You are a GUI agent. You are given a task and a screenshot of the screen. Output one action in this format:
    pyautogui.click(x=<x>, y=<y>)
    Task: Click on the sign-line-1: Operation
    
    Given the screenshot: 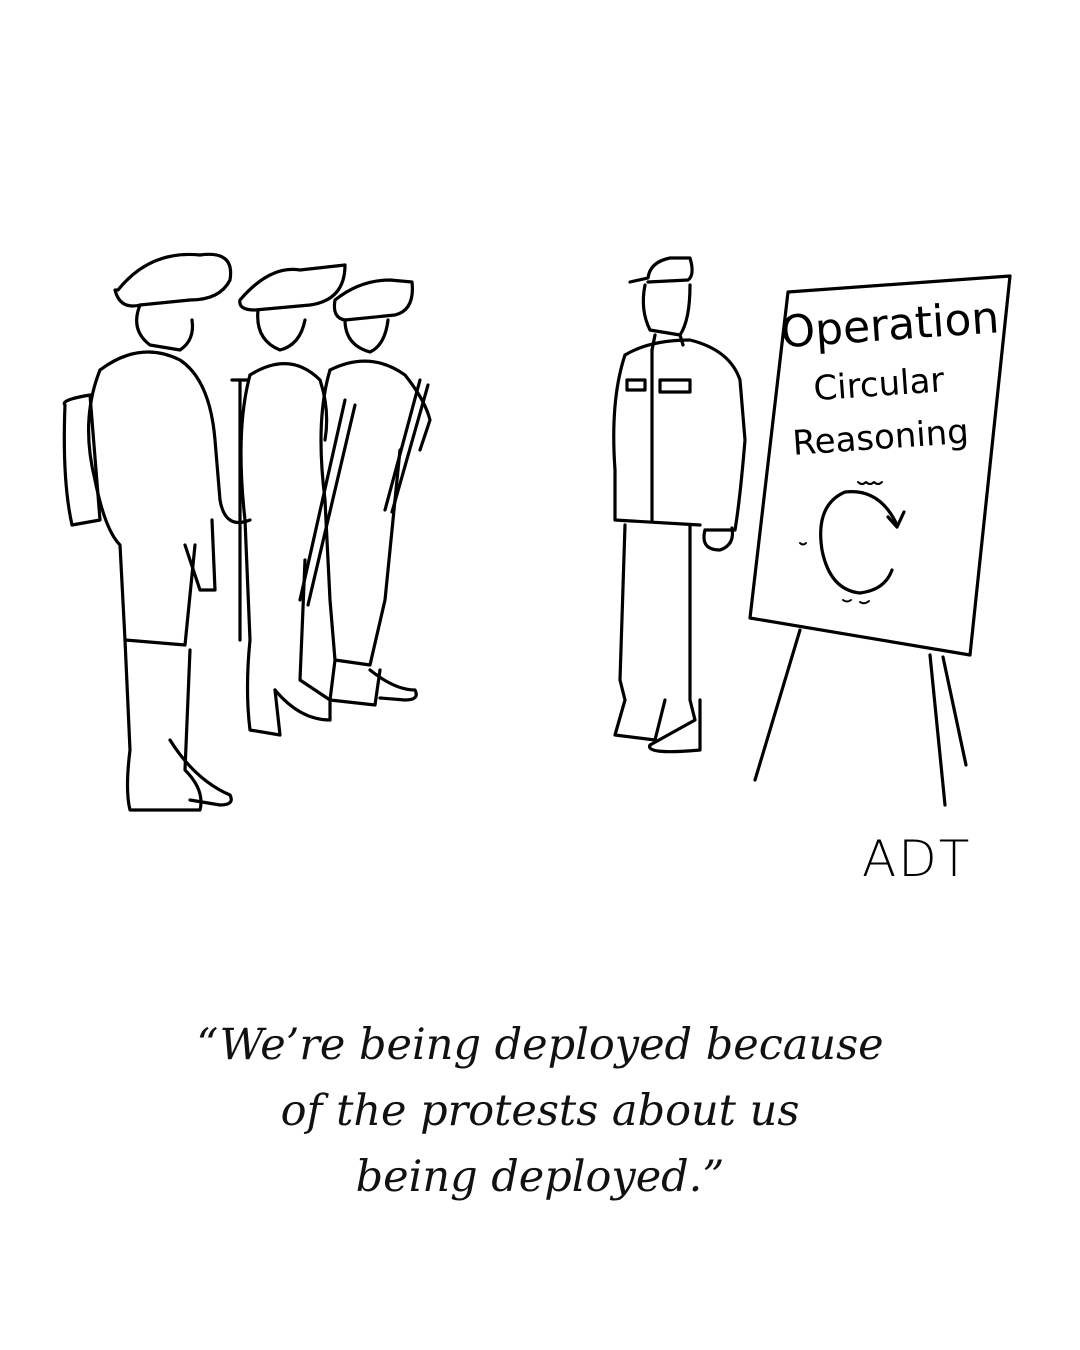 What is the action you would take?
    pyautogui.click(x=890, y=325)
    